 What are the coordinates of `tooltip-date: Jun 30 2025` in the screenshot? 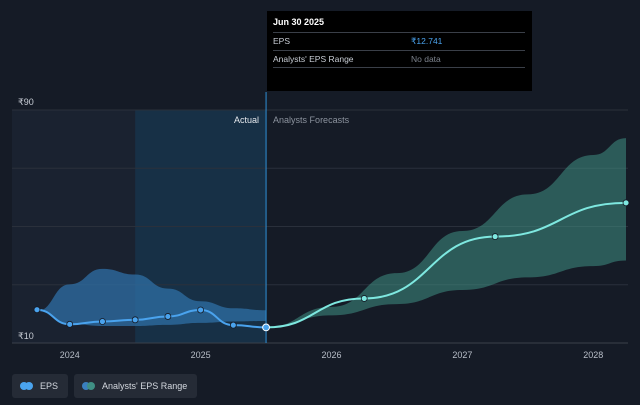 It's located at (399, 25).